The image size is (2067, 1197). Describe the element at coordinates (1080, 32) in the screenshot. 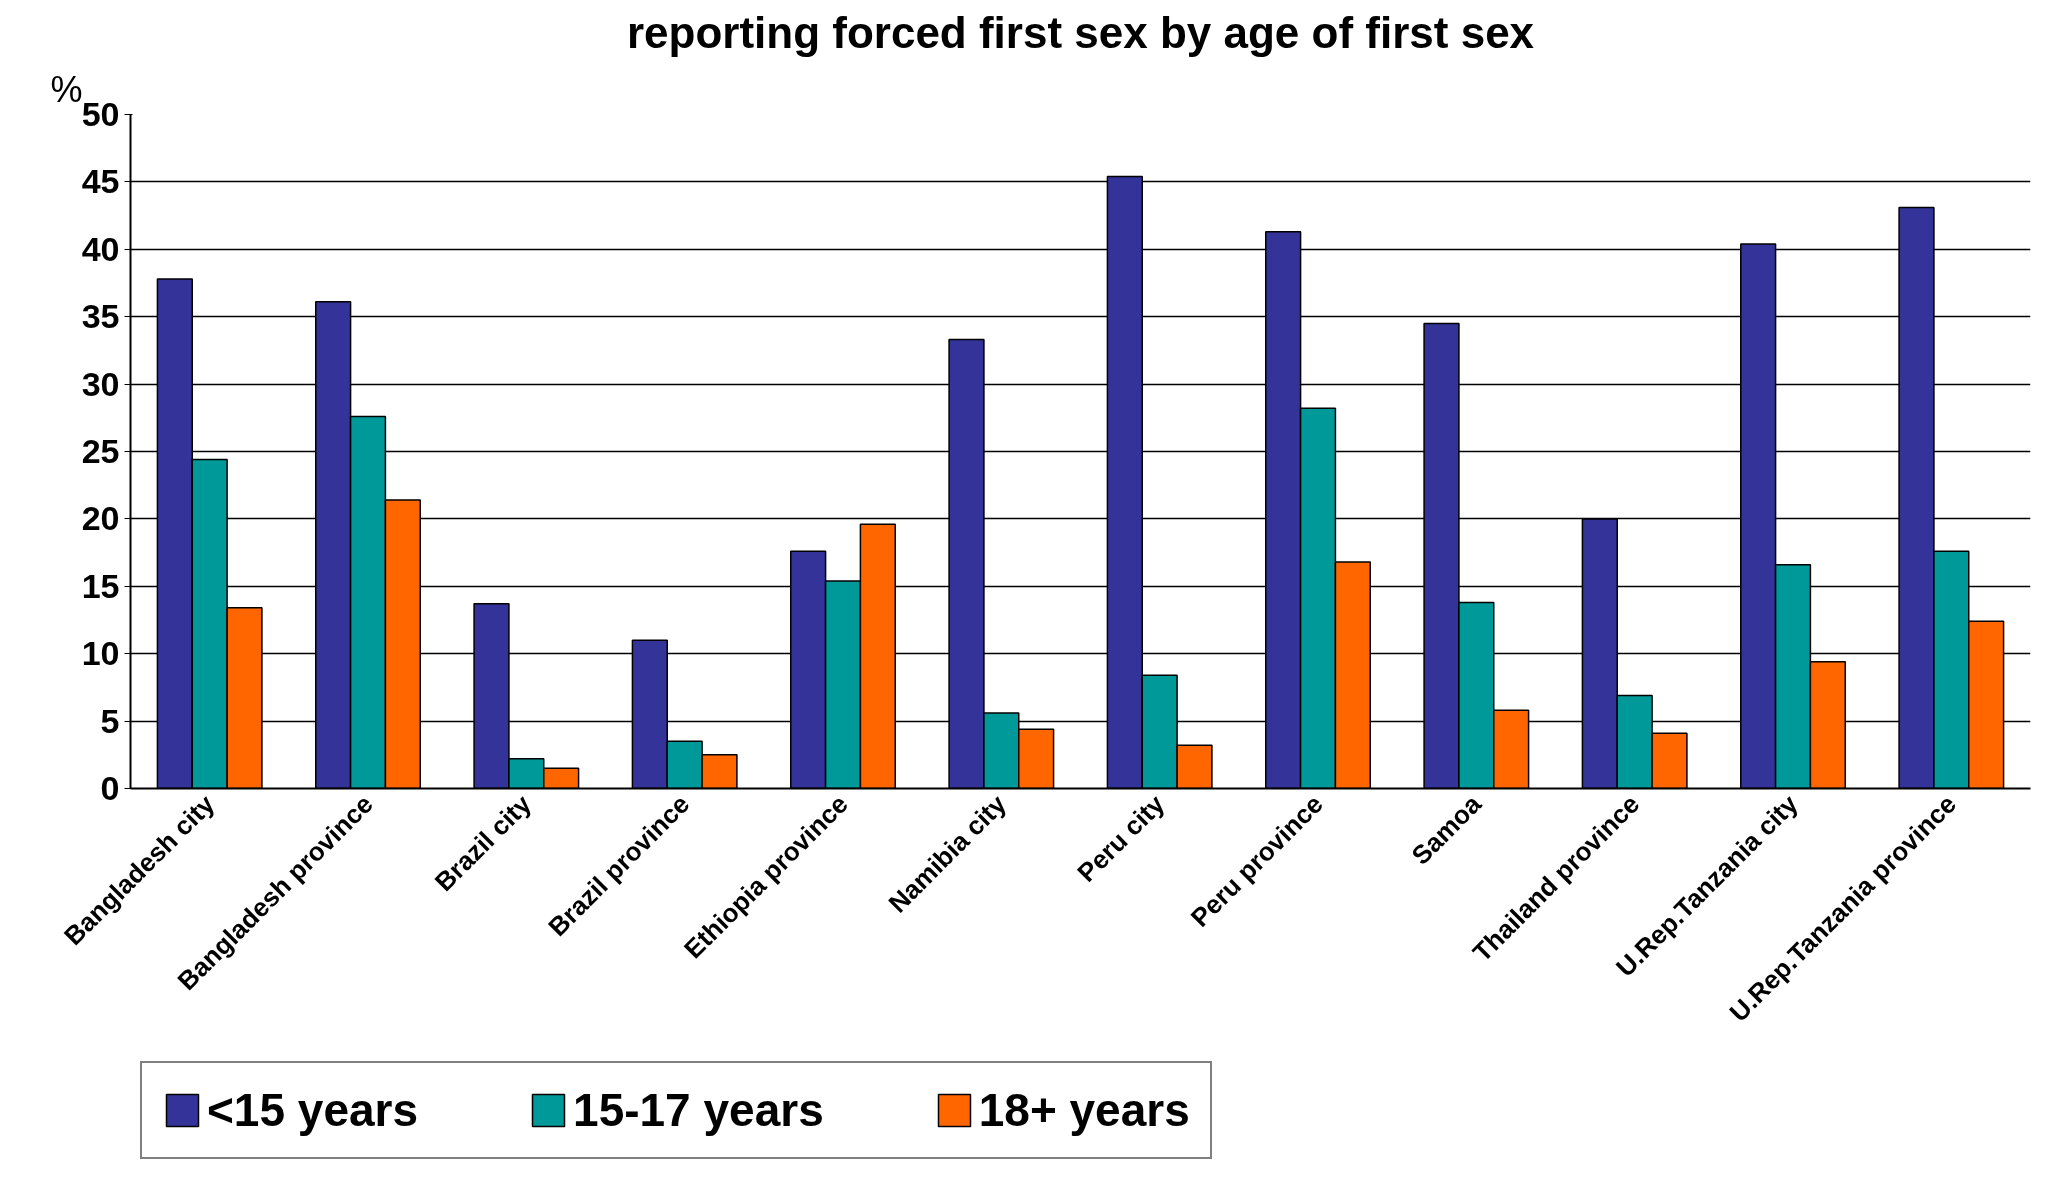

I see `chart-title: reporting forced first sex by age of first sex` at that location.